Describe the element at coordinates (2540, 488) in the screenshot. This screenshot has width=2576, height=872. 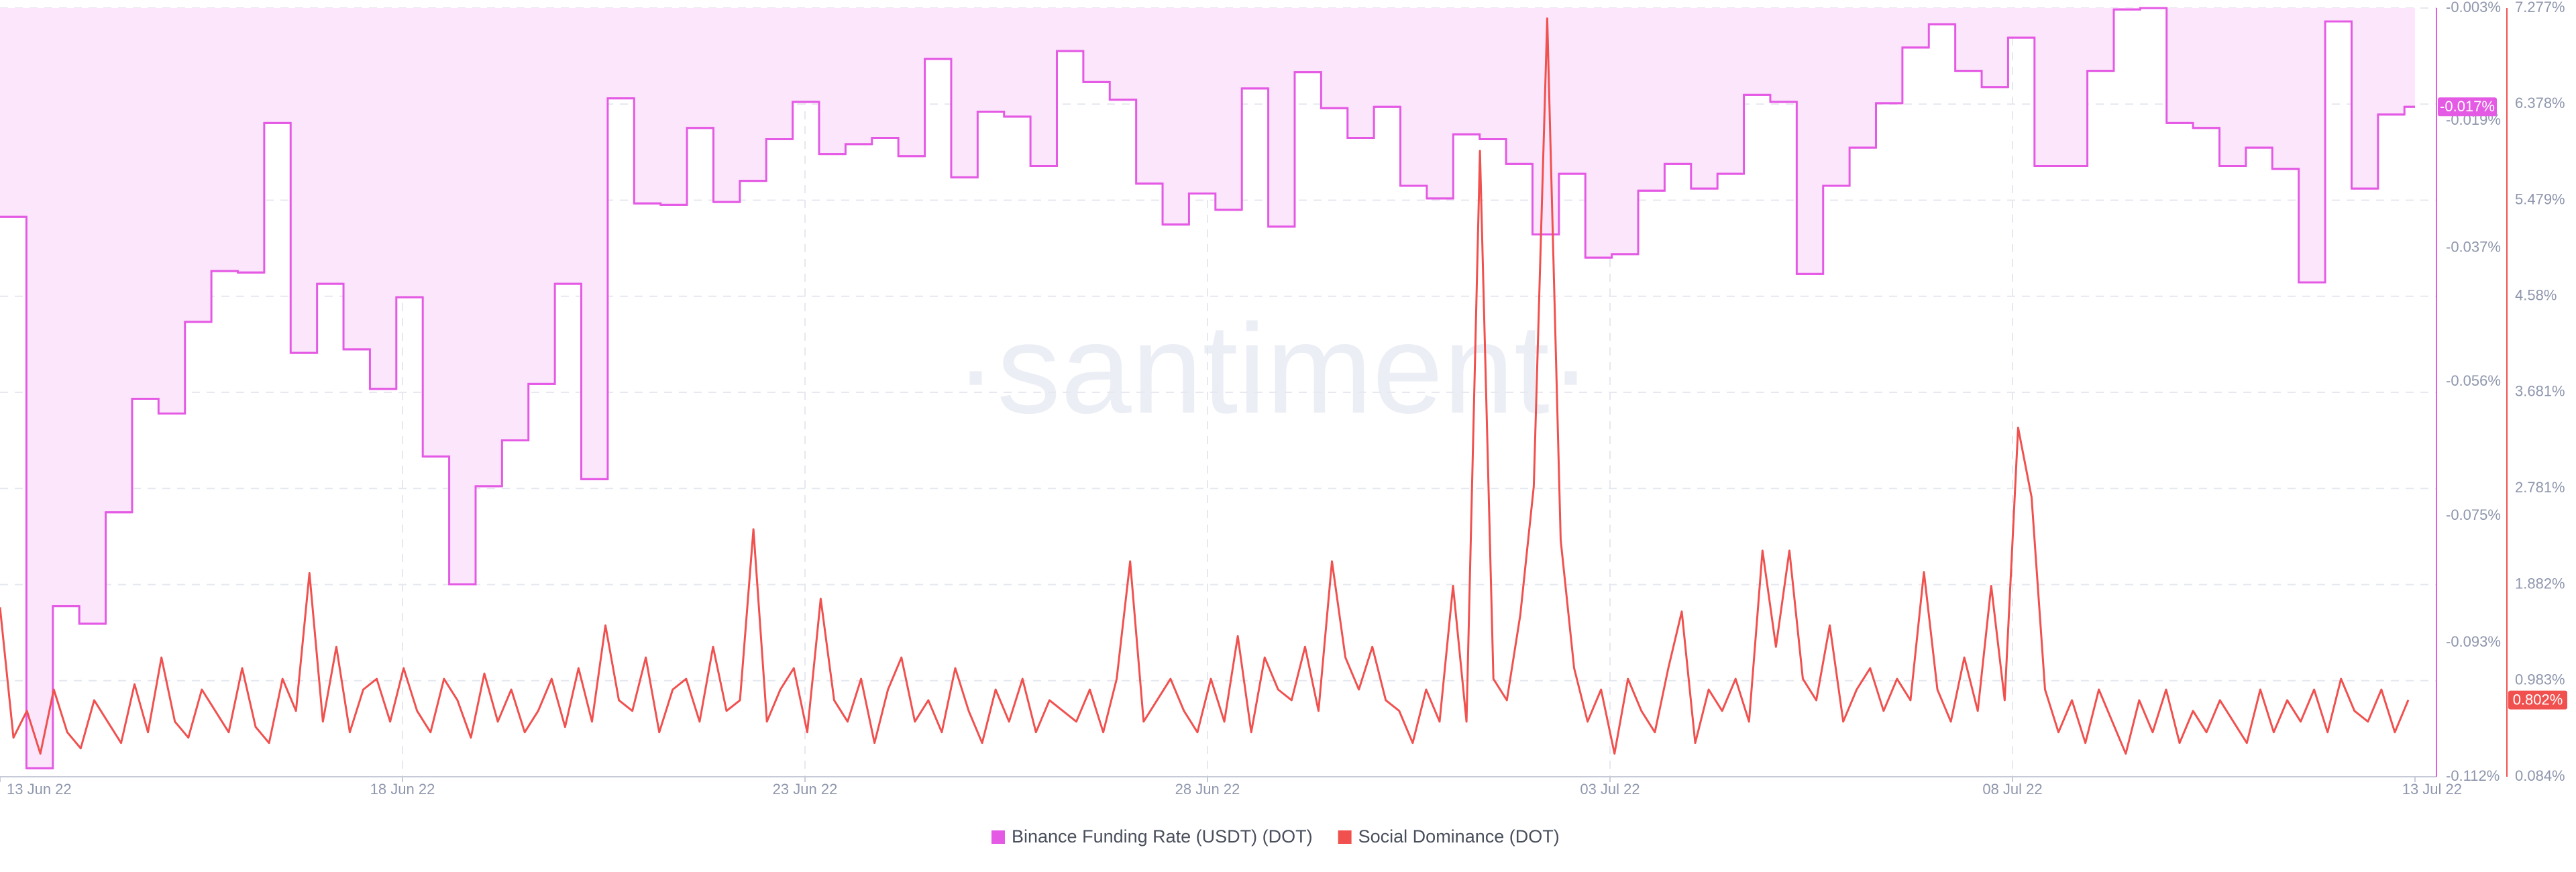
I see `y2-tick-label: 2.781%` at that location.